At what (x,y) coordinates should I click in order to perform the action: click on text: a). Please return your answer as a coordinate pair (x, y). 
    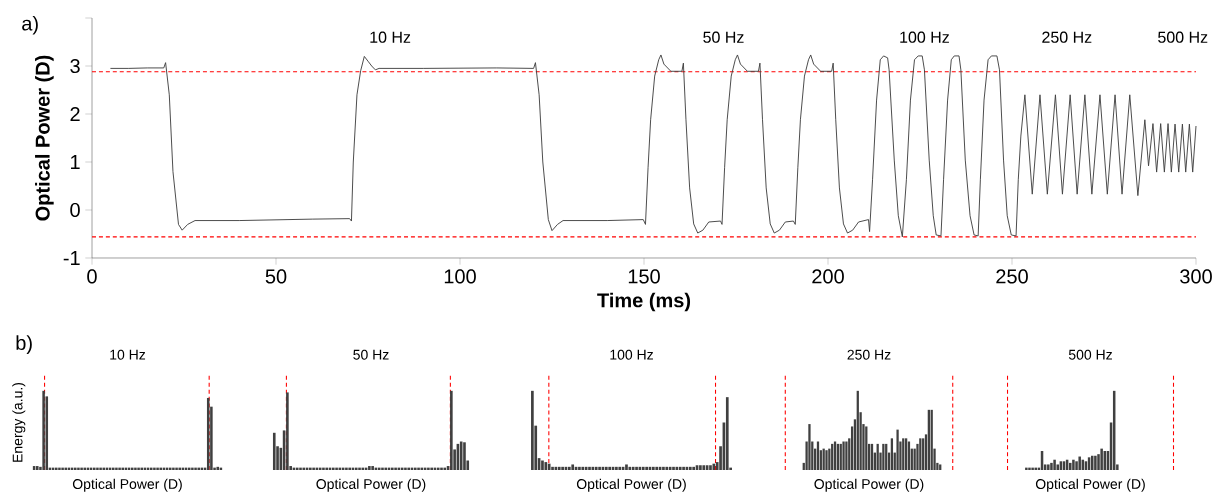
    Looking at the image, I should click on (30, 25).